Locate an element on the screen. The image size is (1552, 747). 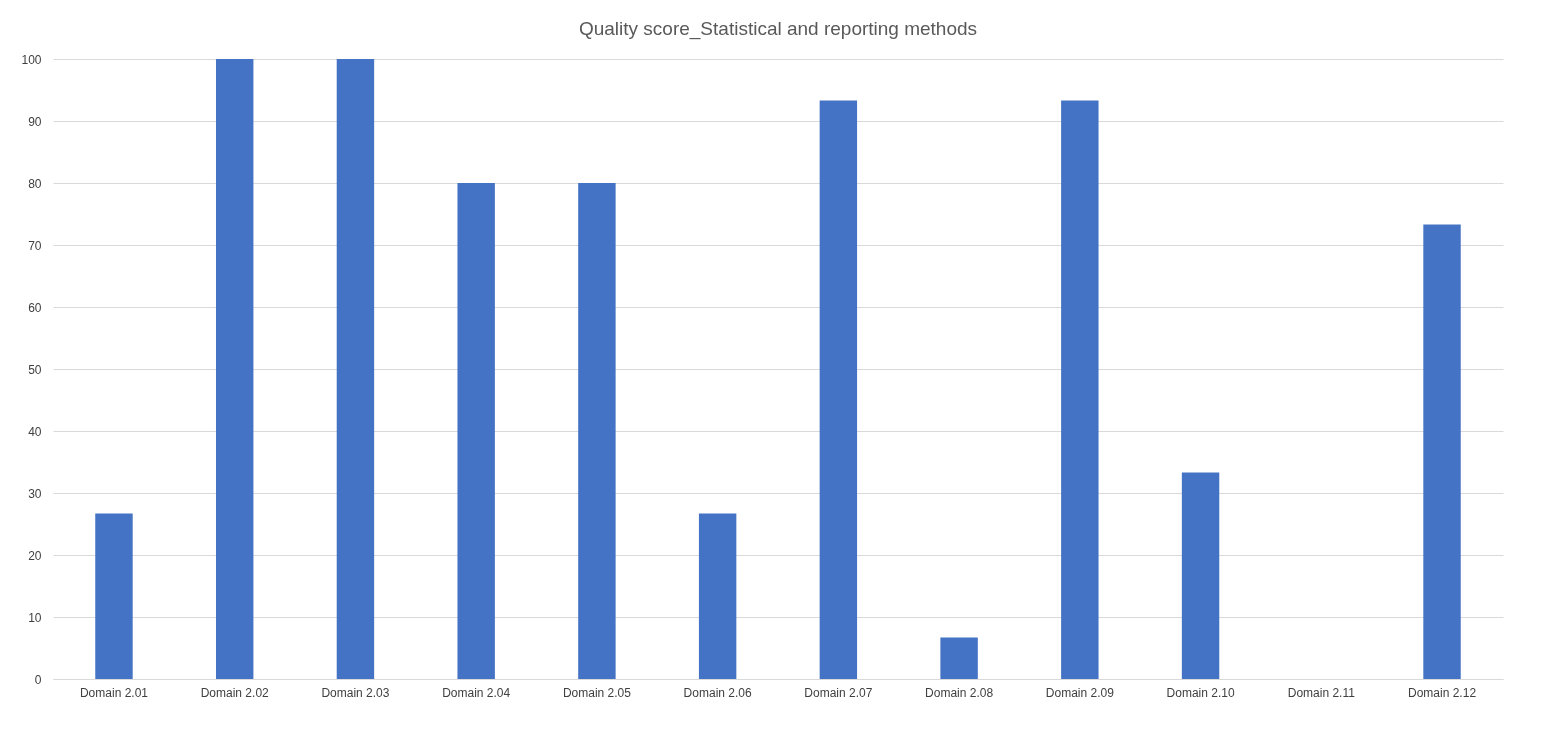
y-tick-label: 10 is located at coordinates (35, 617).